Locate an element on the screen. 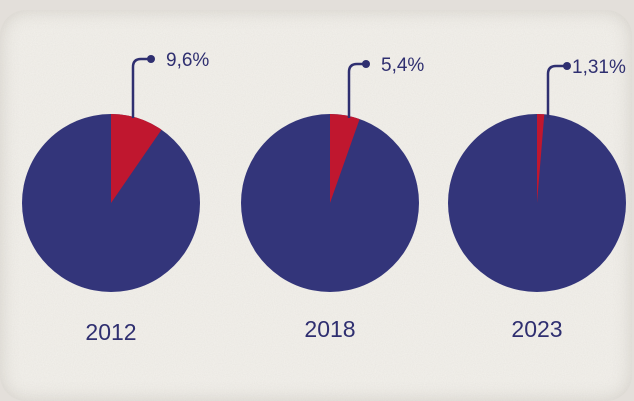  year-label: 2012 is located at coordinates (110, 332).